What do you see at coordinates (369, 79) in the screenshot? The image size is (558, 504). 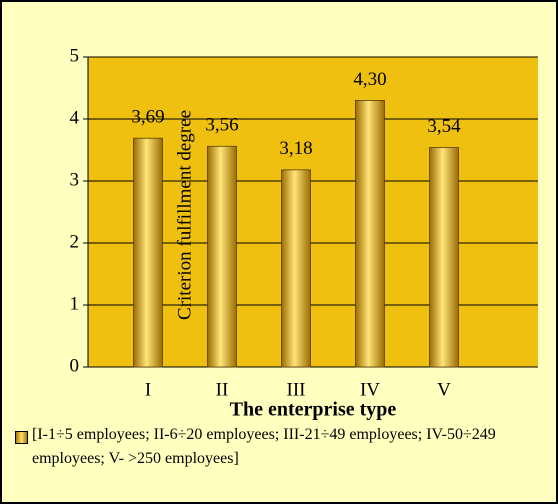 I see `data-label: 4,30` at bounding box center [369, 79].